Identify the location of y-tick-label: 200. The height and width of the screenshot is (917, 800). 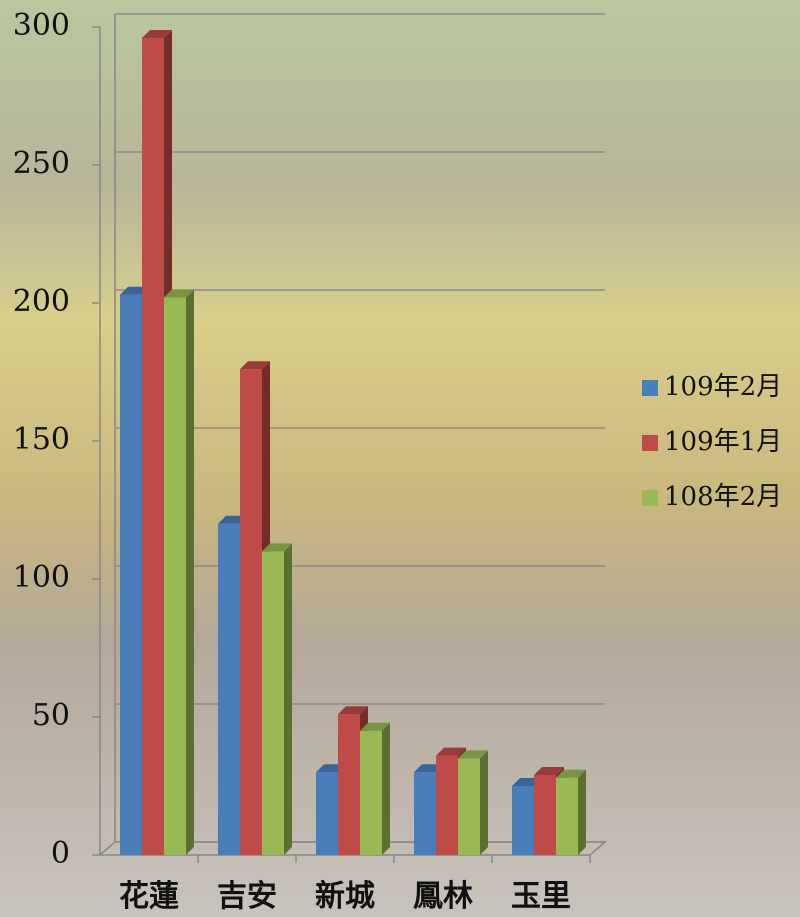
(41, 301).